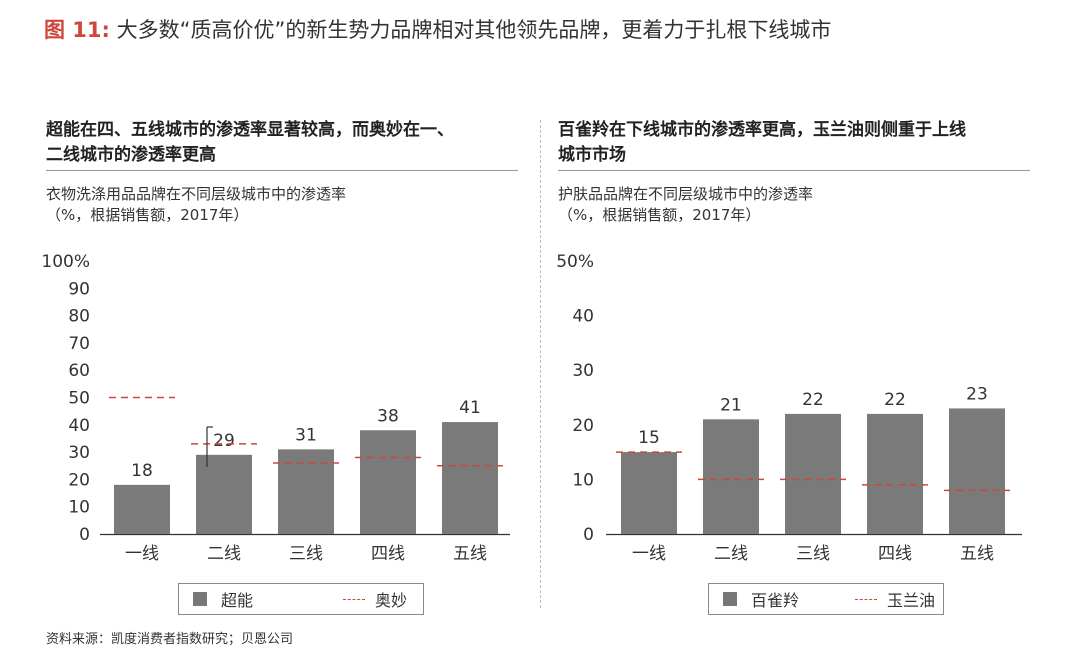 Image resolution: width=1080 pixels, height=658 pixels. I want to click on left-category-label: 三线, so click(306, 554).